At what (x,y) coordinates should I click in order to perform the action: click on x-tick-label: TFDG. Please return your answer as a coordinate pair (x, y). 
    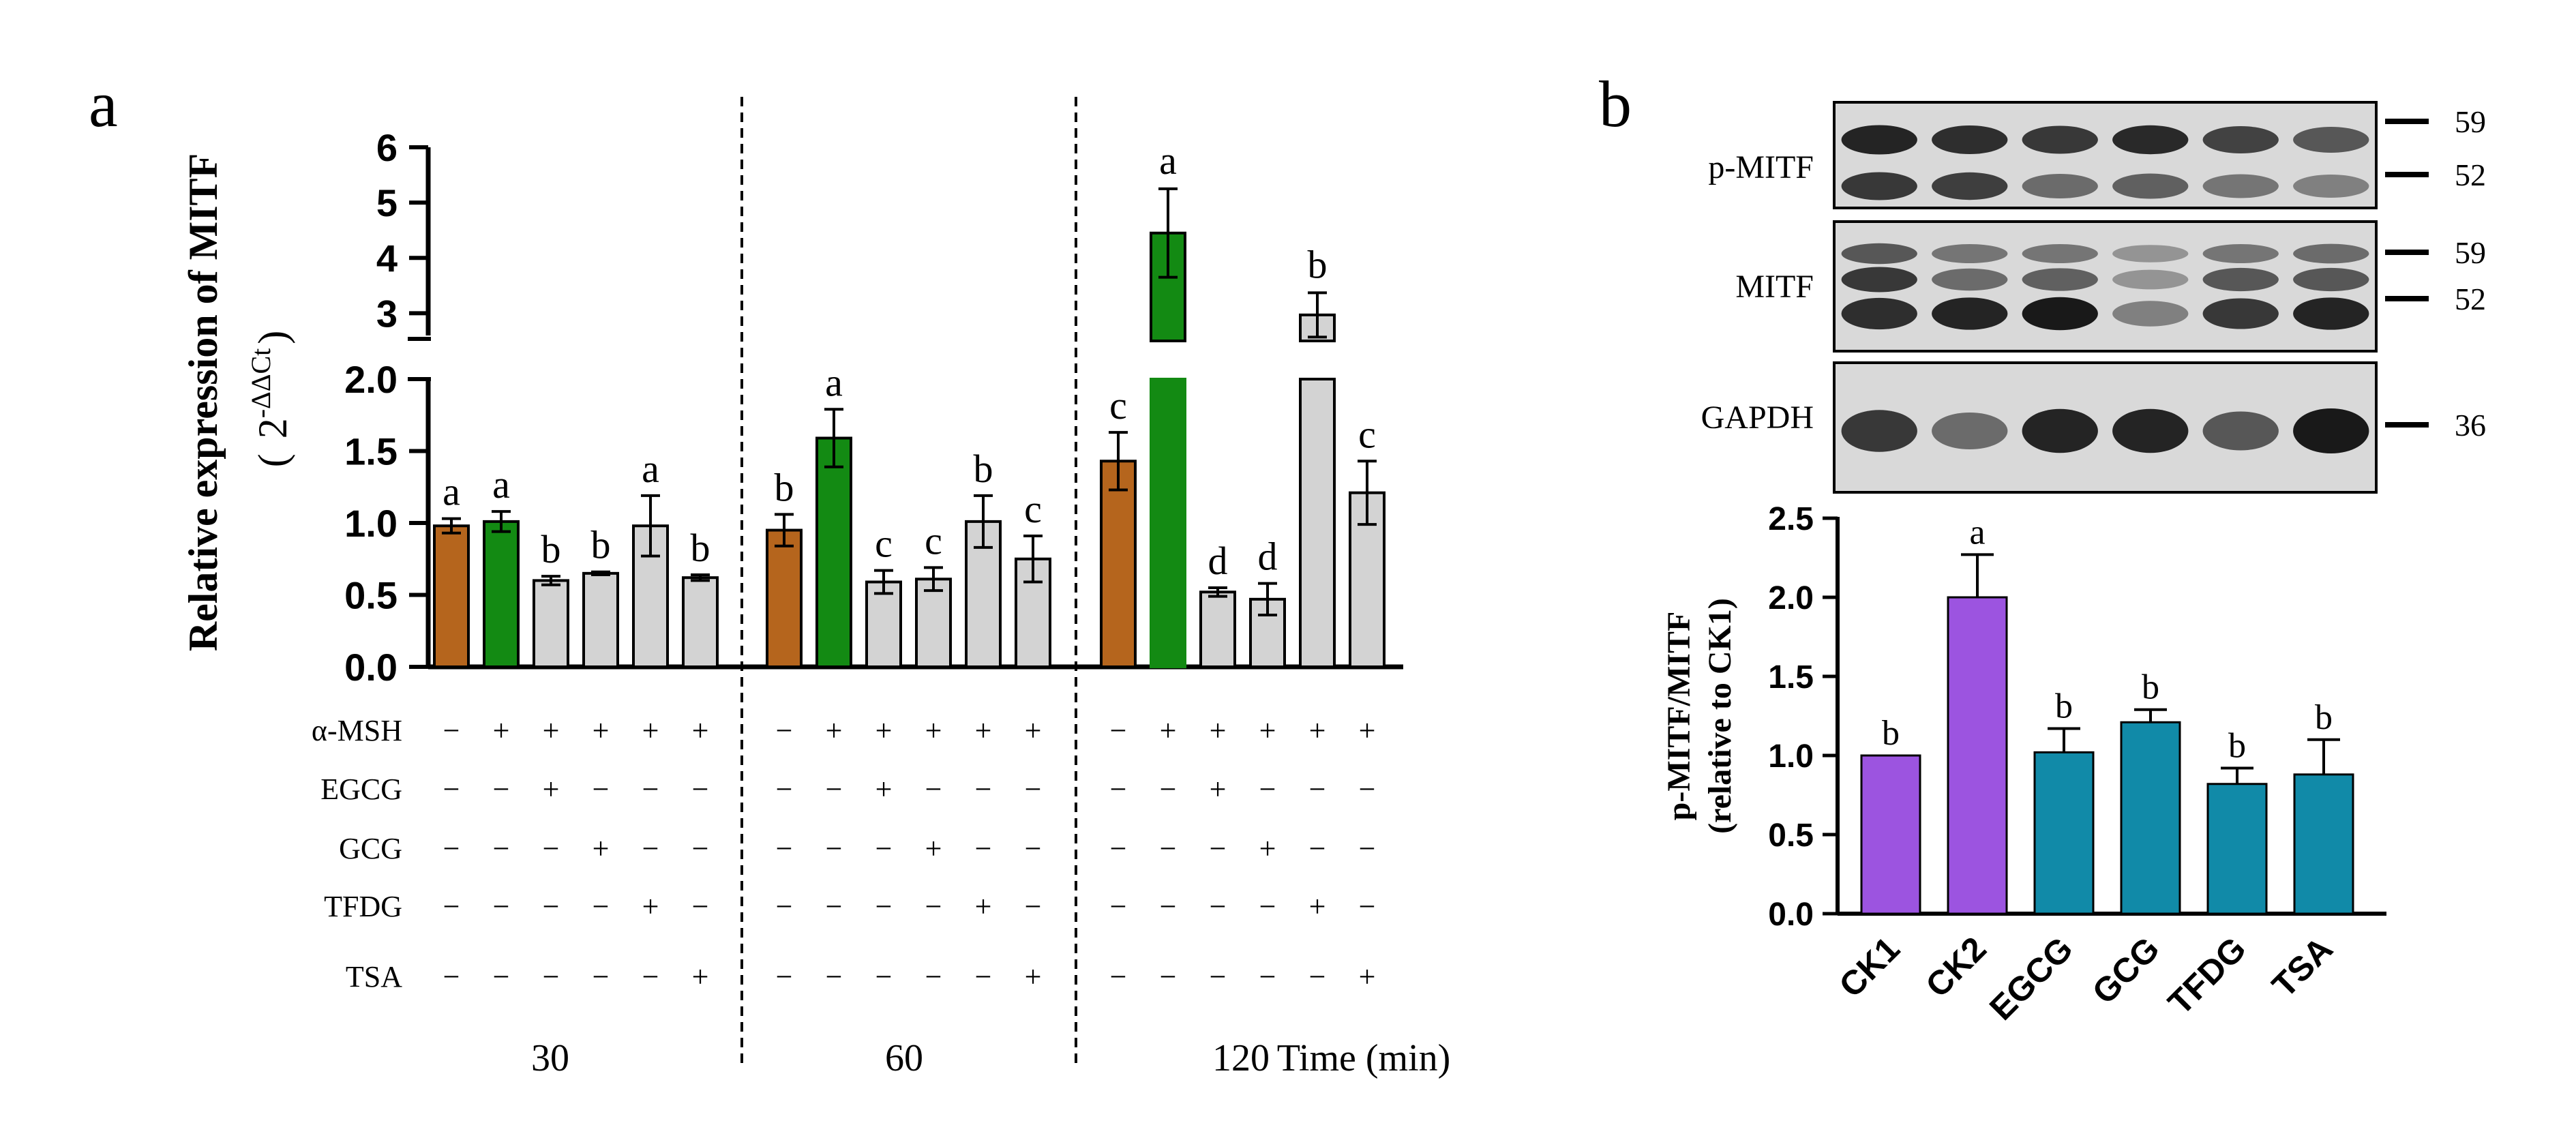
    Looking at the image, I should click on (2207, 975).